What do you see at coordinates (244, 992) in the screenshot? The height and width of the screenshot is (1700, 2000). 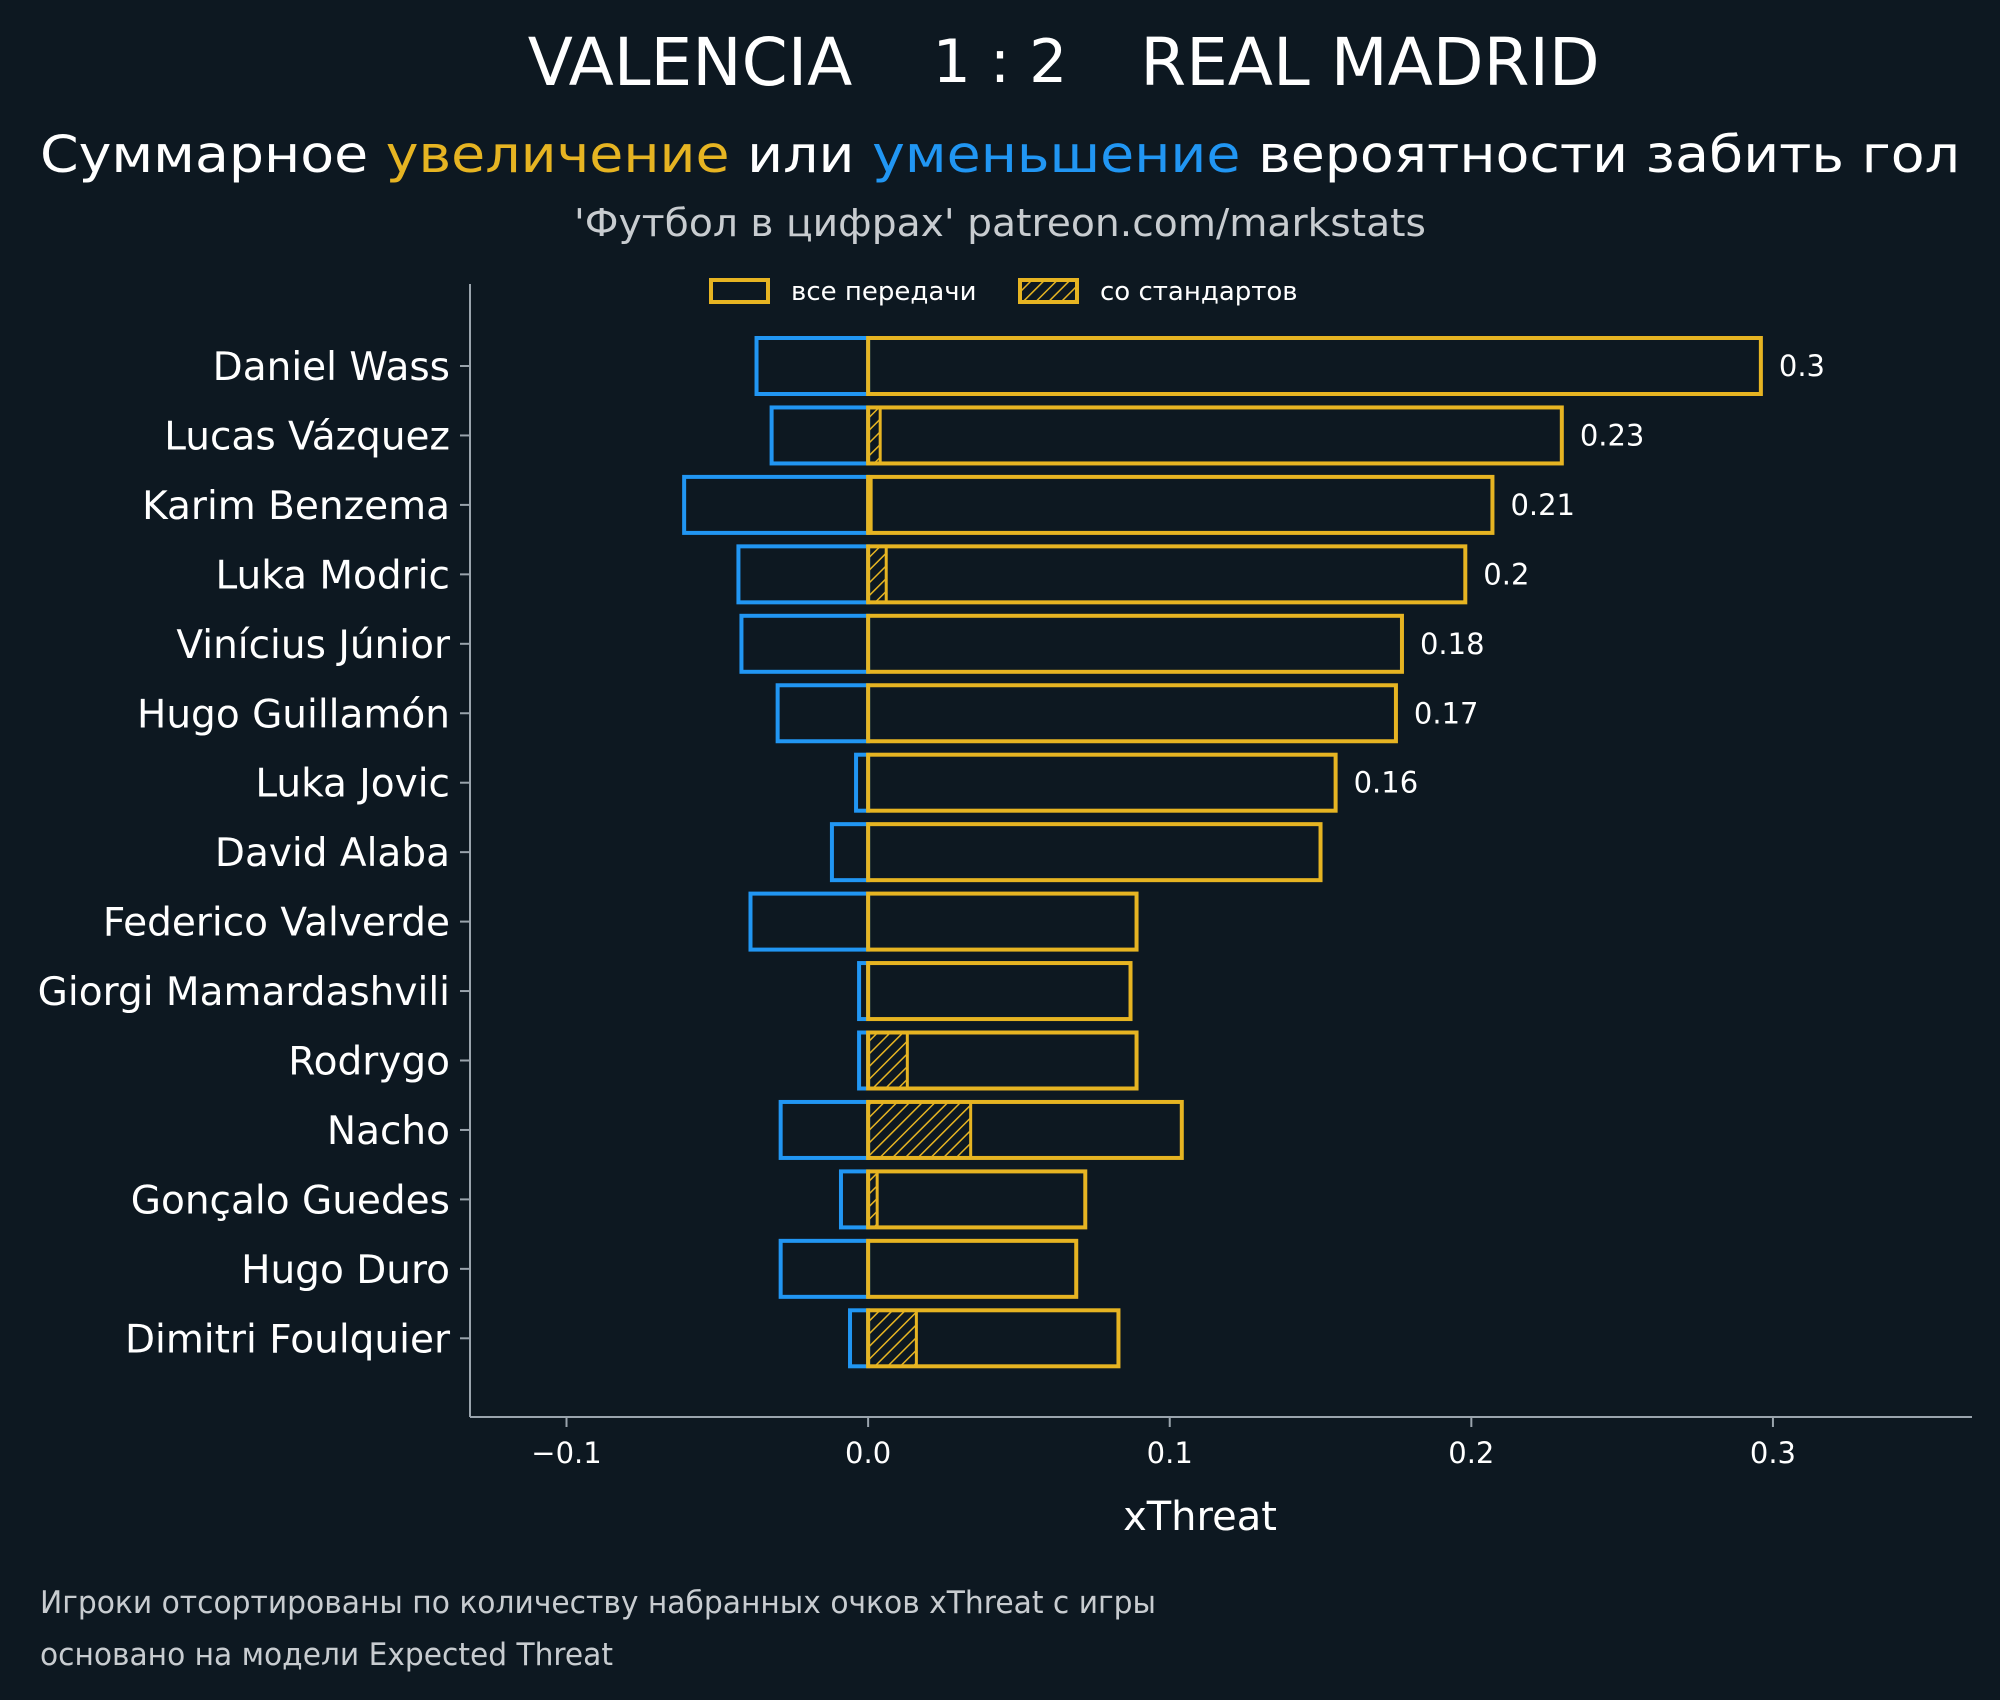 I see `player-label: Giorgi Mamardashvili` at bounding box center [244, 992].